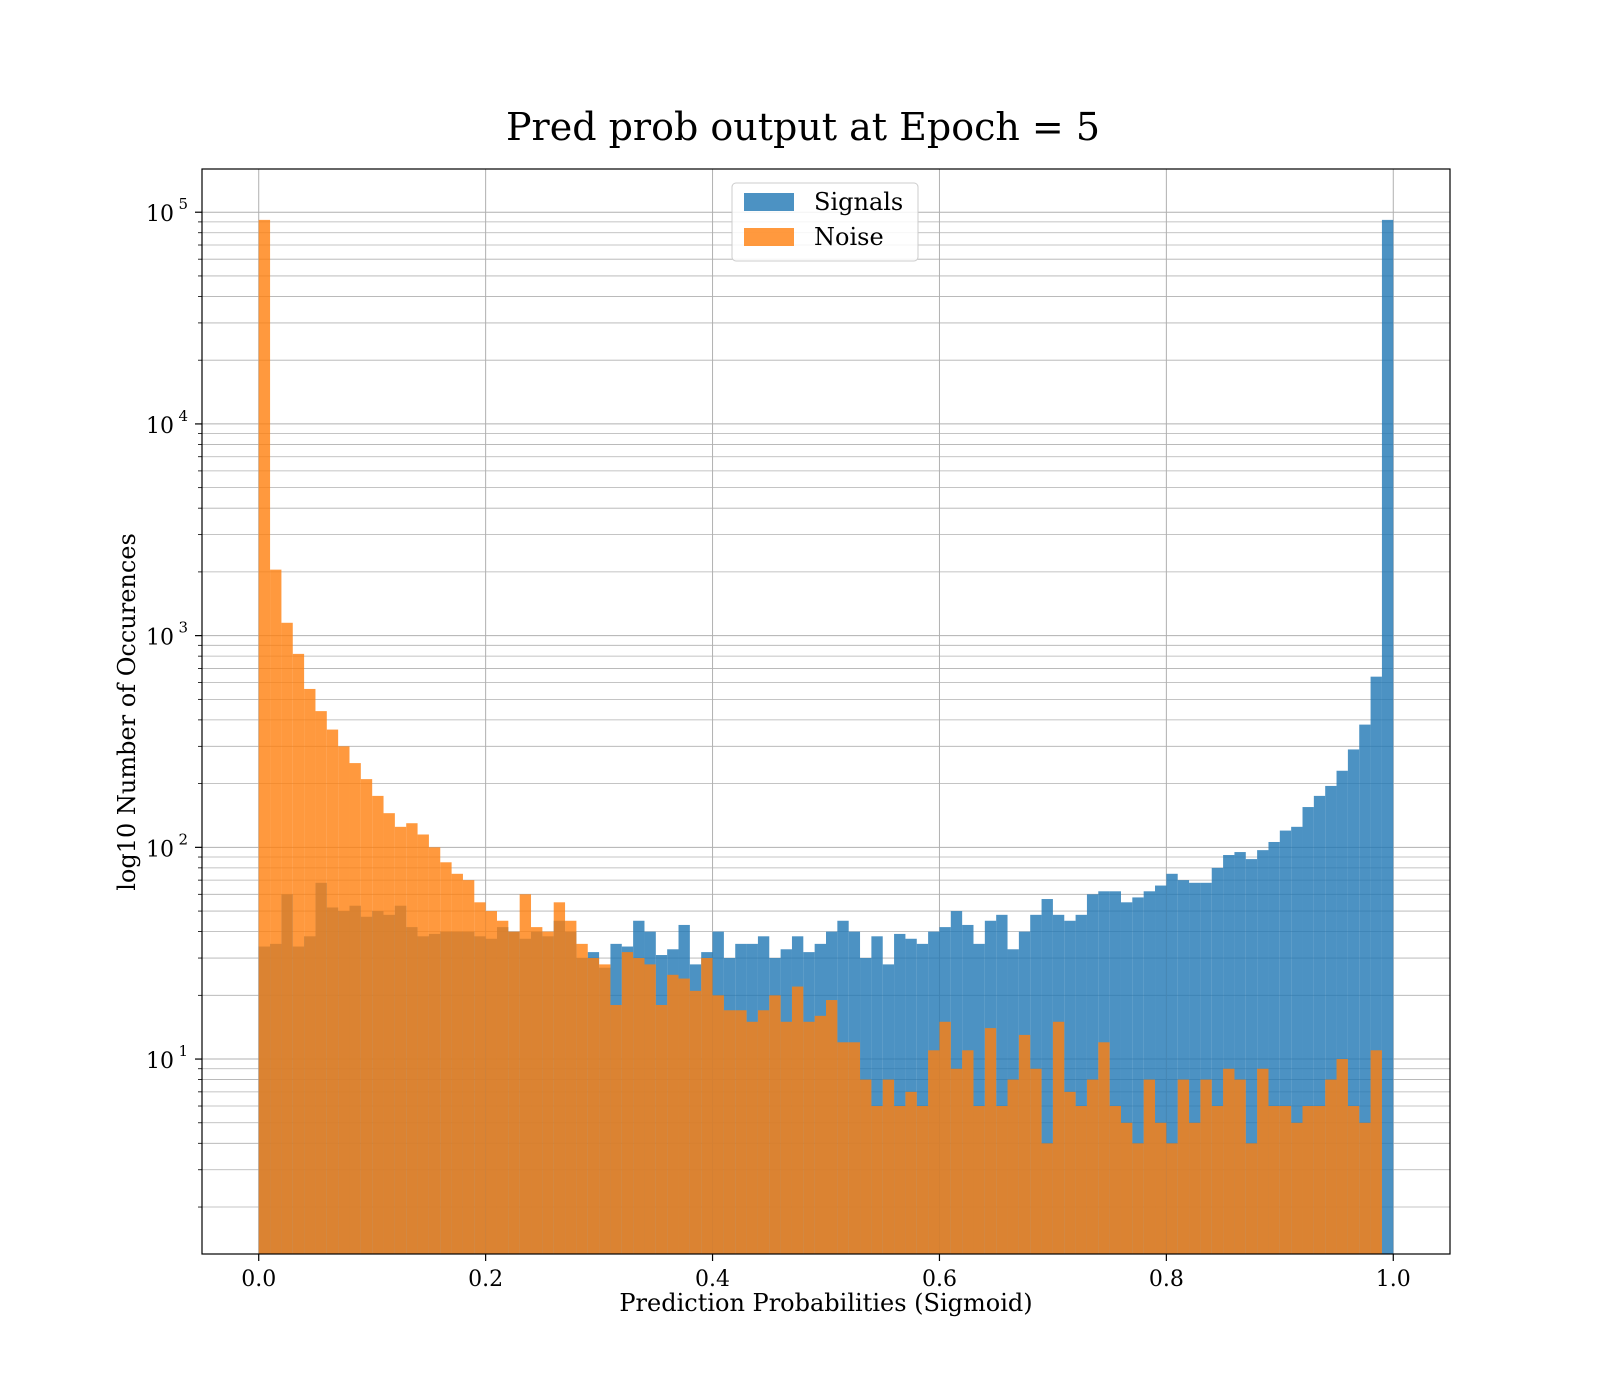 The width and height of the screenshot is (1600, 1400). Describe the element at coordinates (712, 1279) in the screenshot. I see `x-tick-label: 0.4` at that location.